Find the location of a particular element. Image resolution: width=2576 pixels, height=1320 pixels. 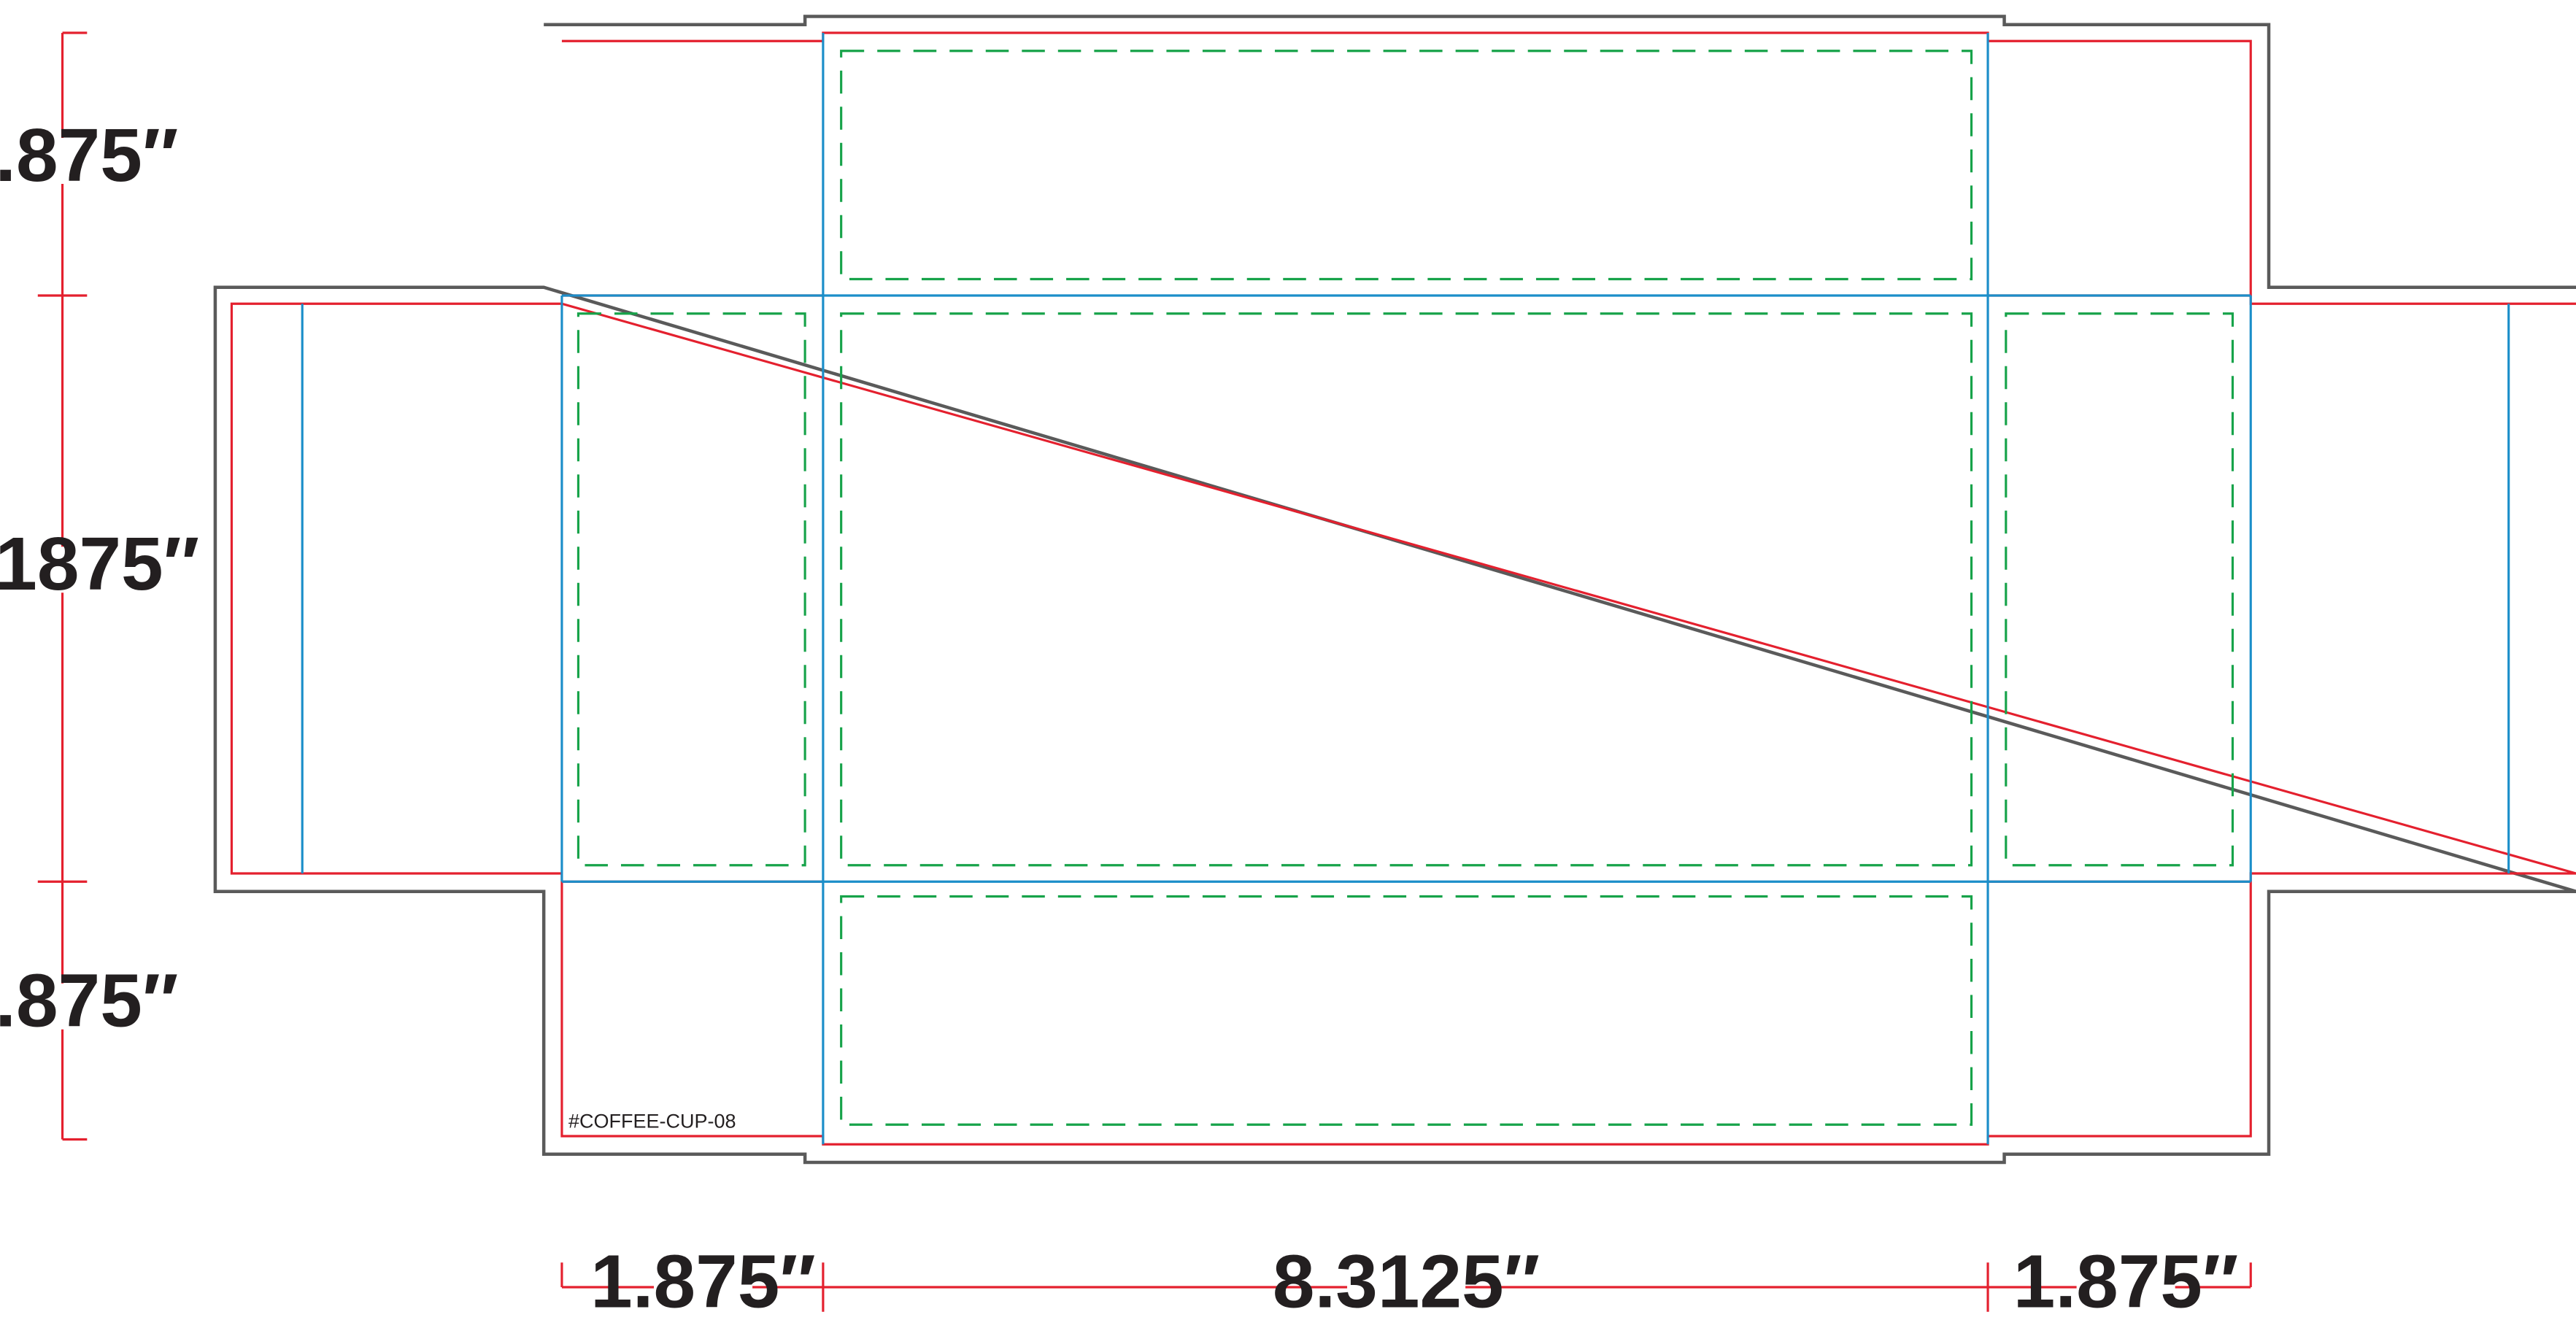

dimension-label-box-length: 8.3125″ is located at coordinates (1406, 1279).